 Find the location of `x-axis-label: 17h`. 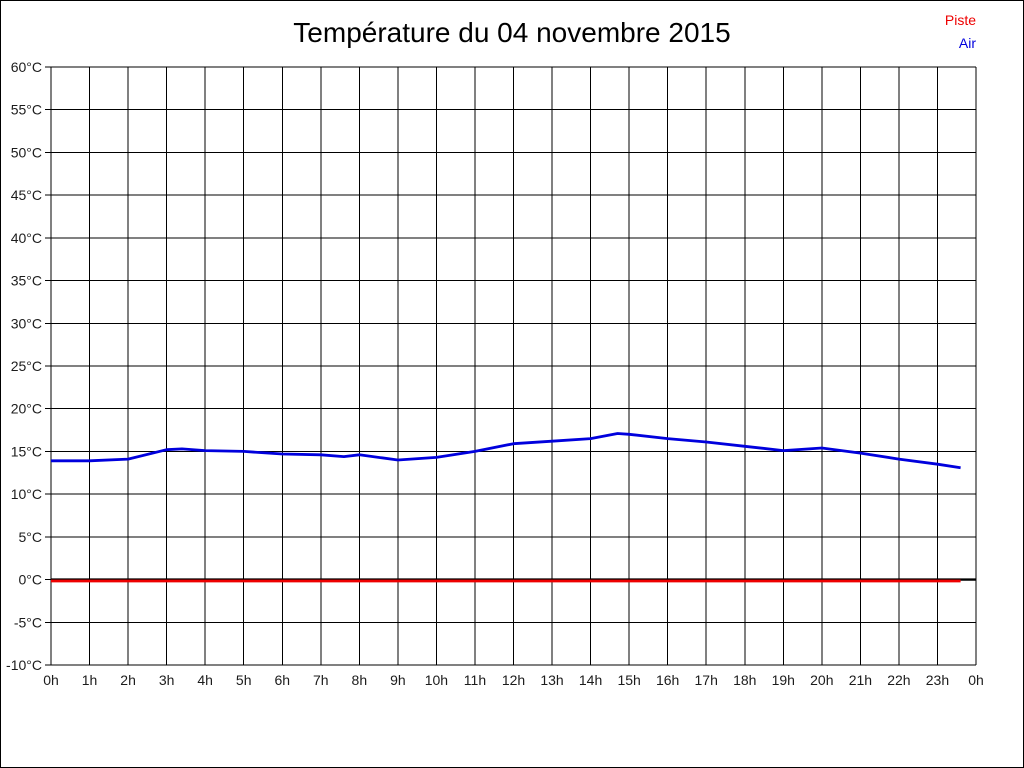

x-axis-label: 17h is located at coordinates (706, 680).